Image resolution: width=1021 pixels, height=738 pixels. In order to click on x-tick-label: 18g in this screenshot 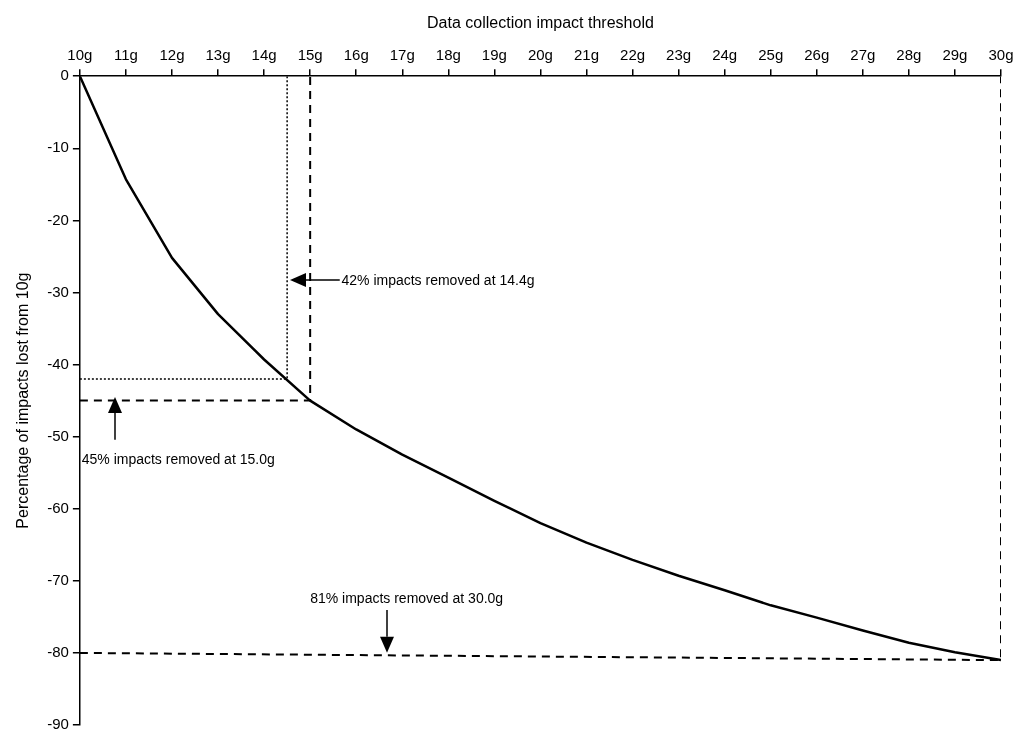, I will do `click(448, 55)`.